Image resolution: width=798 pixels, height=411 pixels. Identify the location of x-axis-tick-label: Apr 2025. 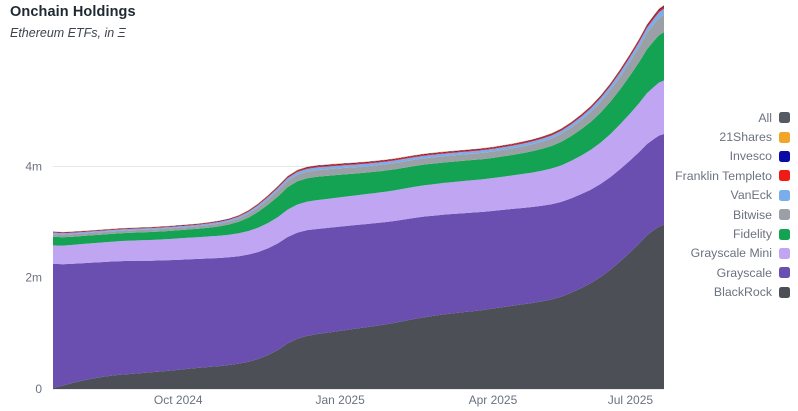
(493, 400).